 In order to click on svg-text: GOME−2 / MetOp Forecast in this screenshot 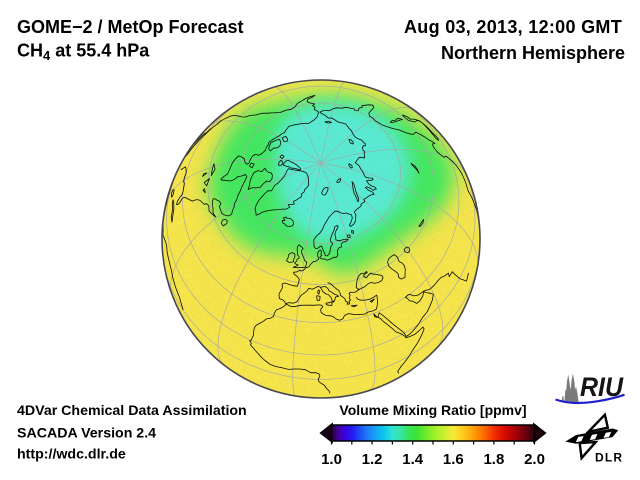, I will do `click(130, 27)`.